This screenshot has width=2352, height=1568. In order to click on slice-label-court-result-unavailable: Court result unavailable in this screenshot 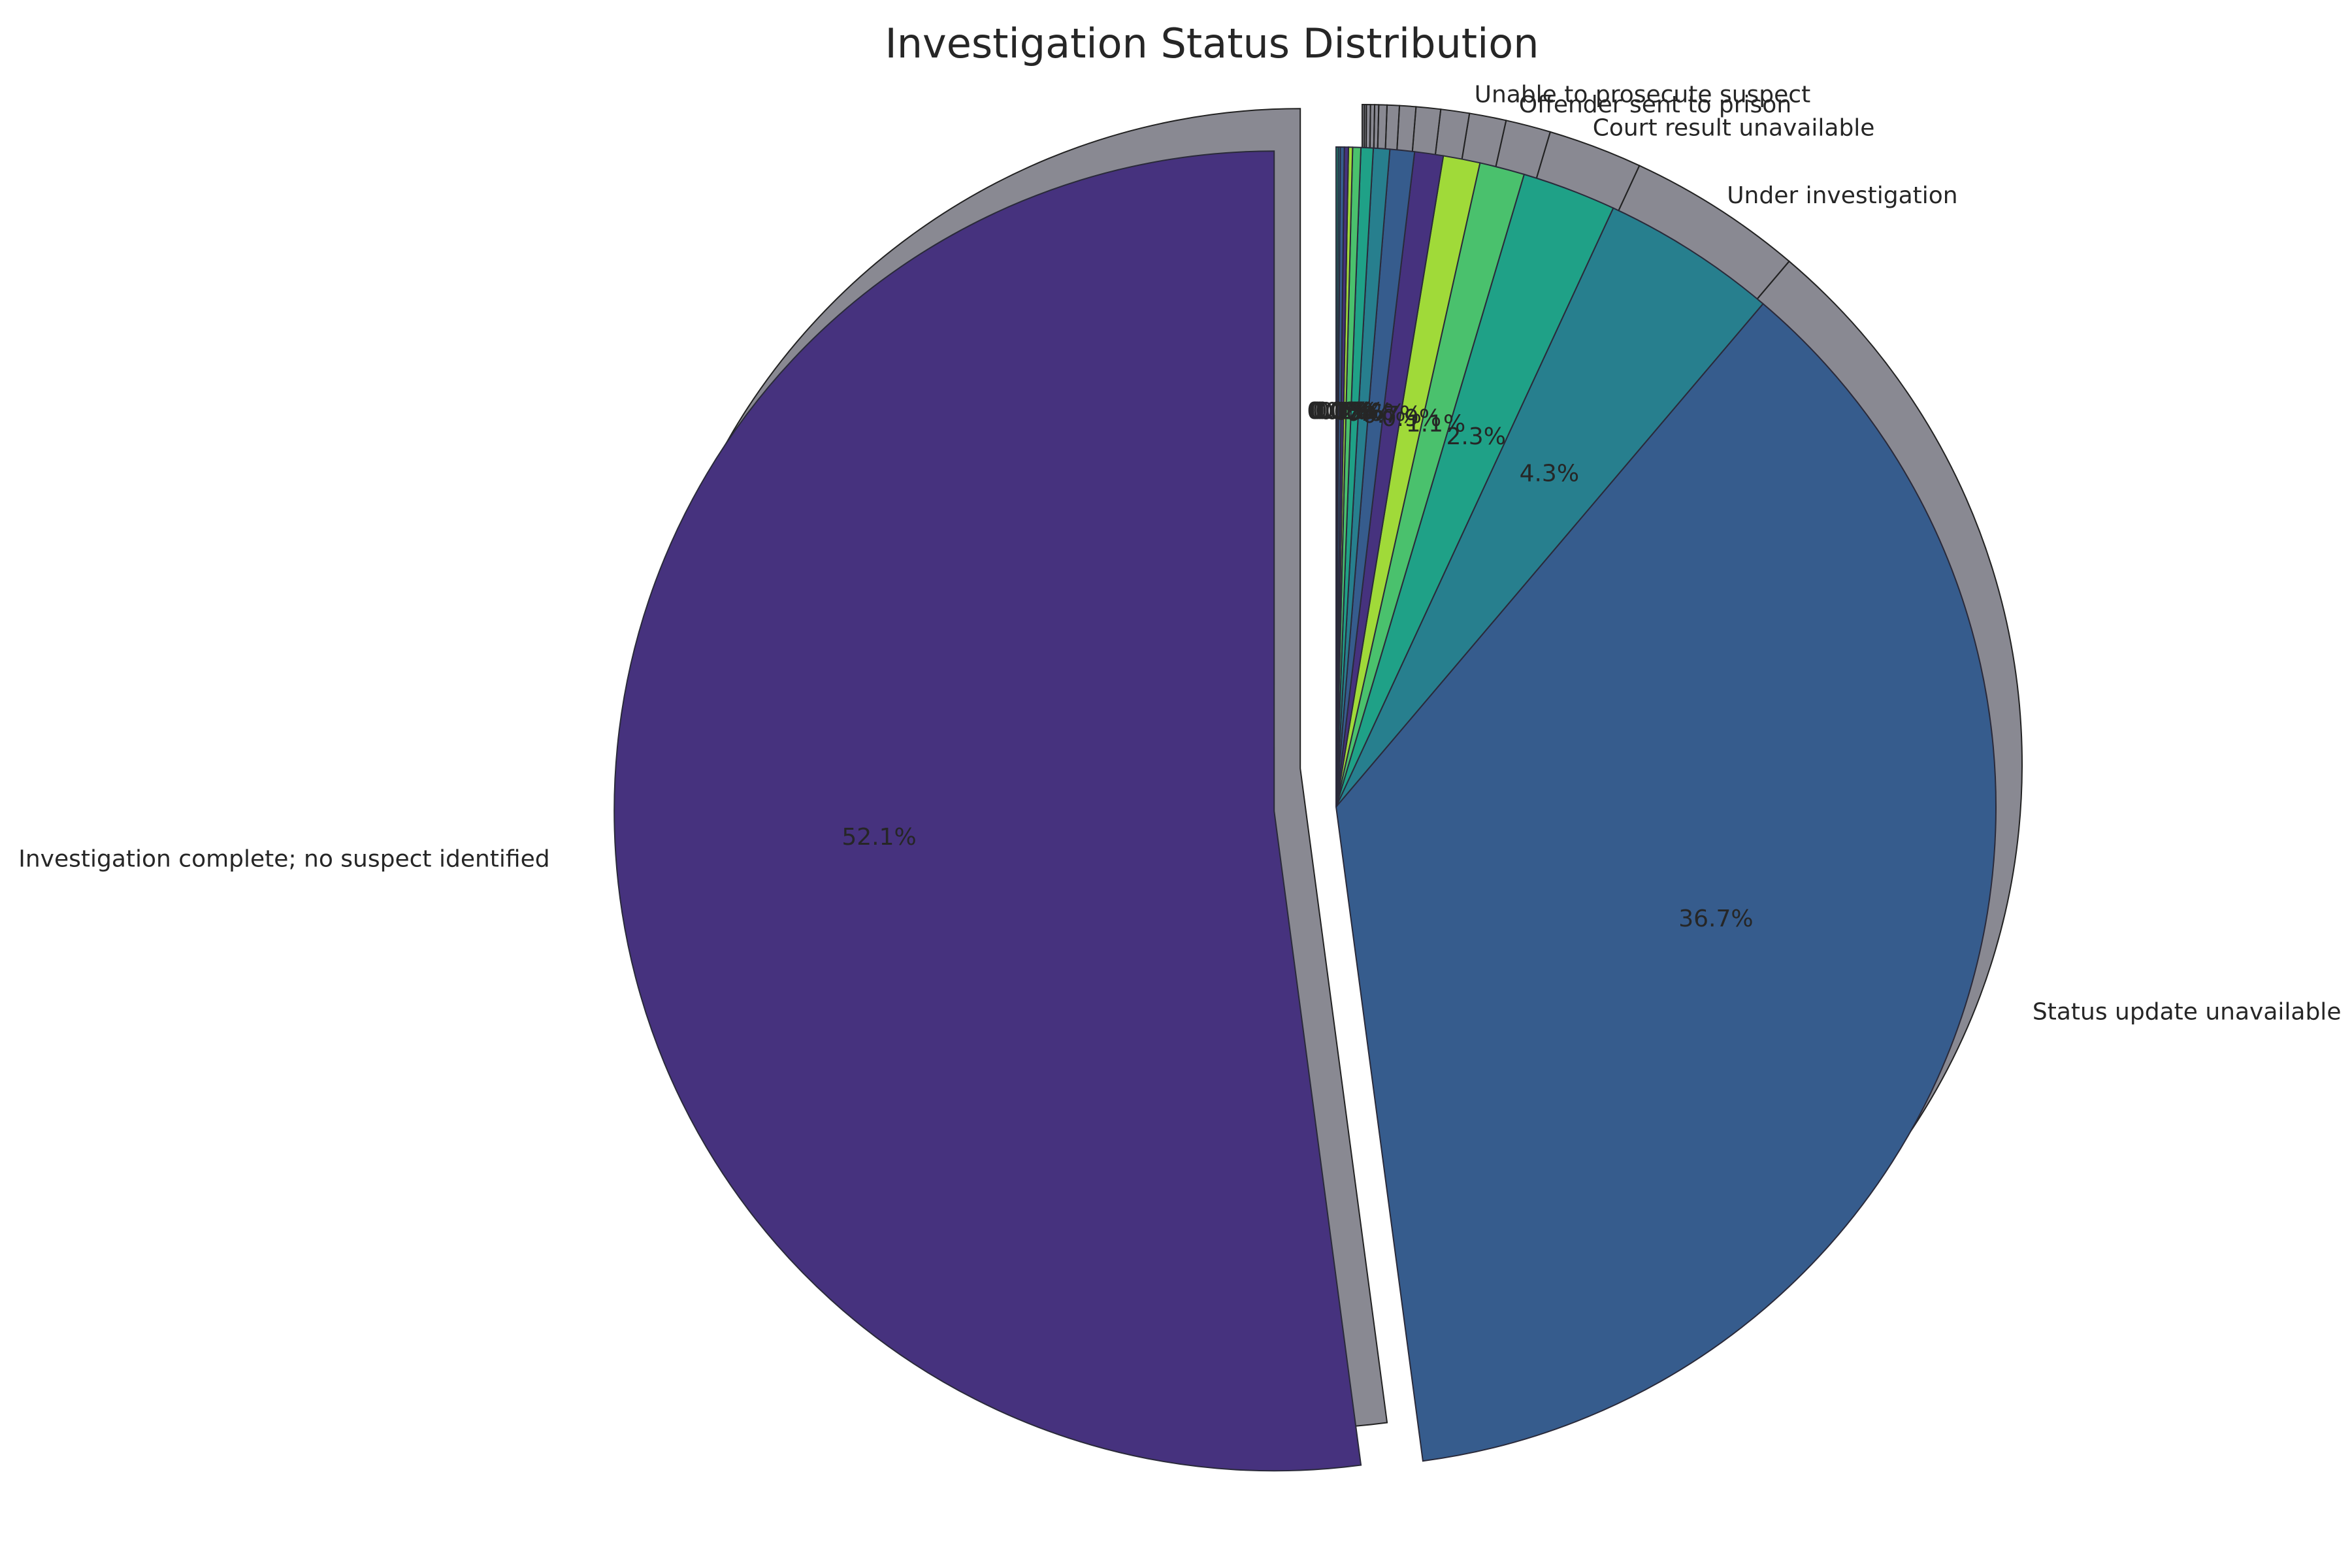, I will do `click(1734, 128)`.